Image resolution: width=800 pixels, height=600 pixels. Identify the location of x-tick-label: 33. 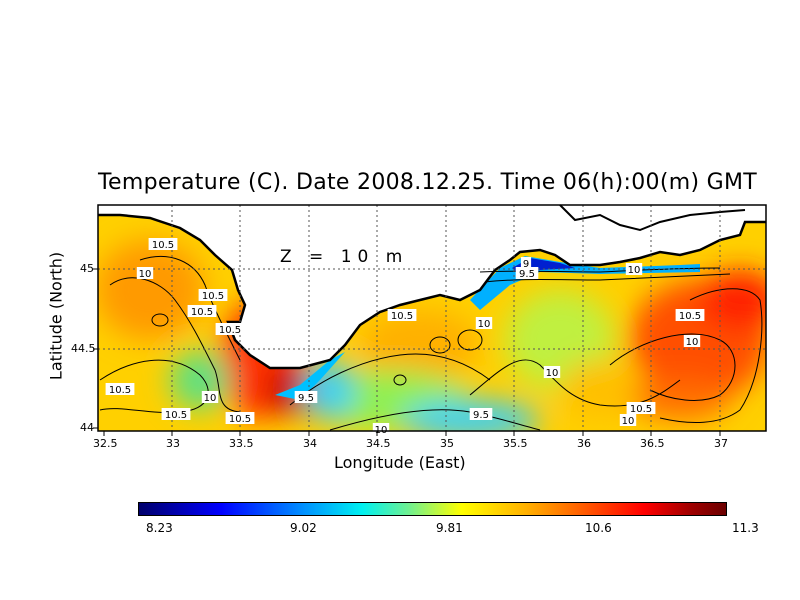
(173, 443).